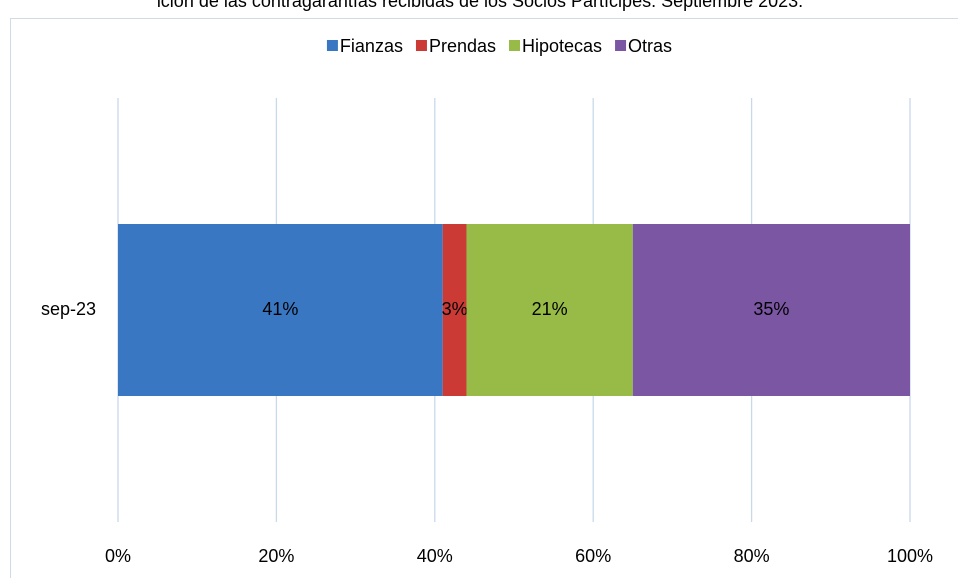 Image resolution: width=958 pixels, height=578 pixels. Describe the element at coordinates (462, 46) in the screenshot. I see `legend-label: Prendas` at that location.